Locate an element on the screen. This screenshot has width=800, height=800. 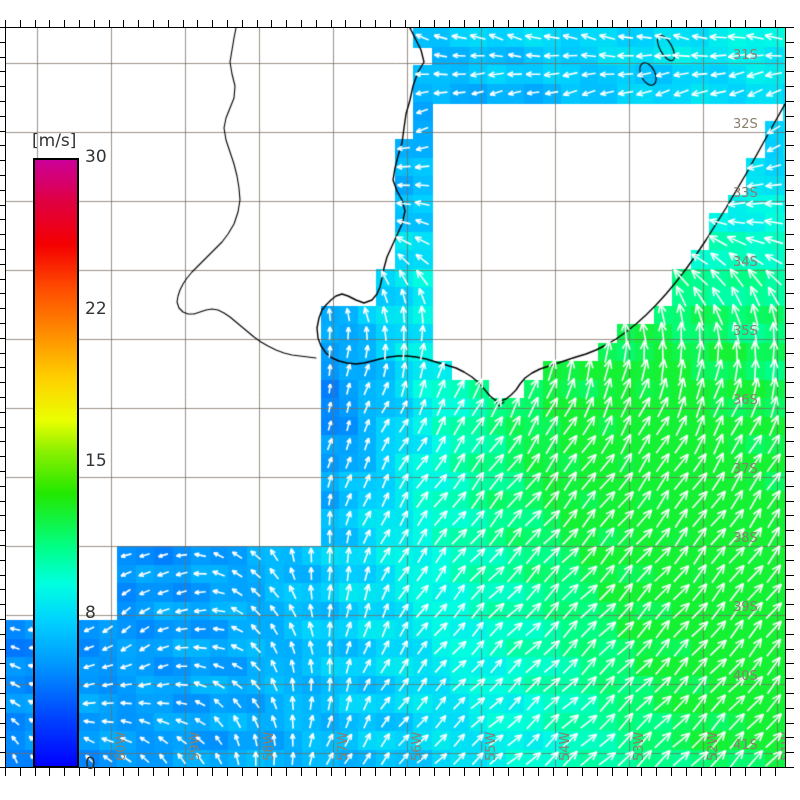
colorbar-tick-22: 22 is located at coordinates (96, 309).